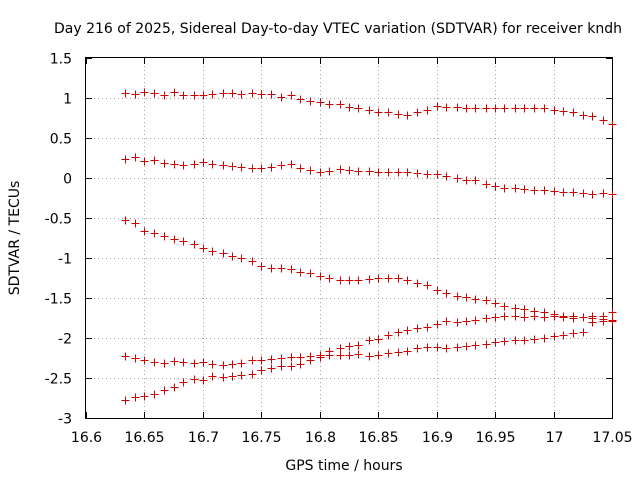 This screenshot has width=640, height=480. What do you see at coordinates (203, 438) in the screenshot?
I see `x-tick-label: 16.7` at bounding box center [203, 438].